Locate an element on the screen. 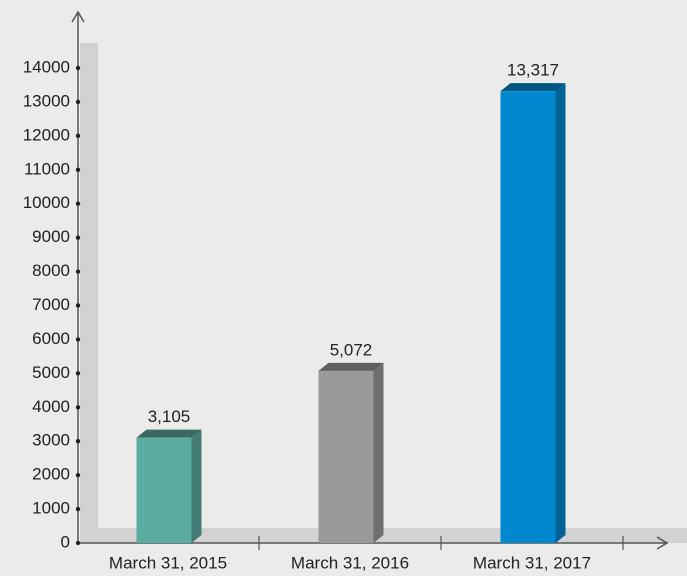 This screenshot has width=687, height=576. y-tick-label: 2000 is located at coordinates (51, 474).